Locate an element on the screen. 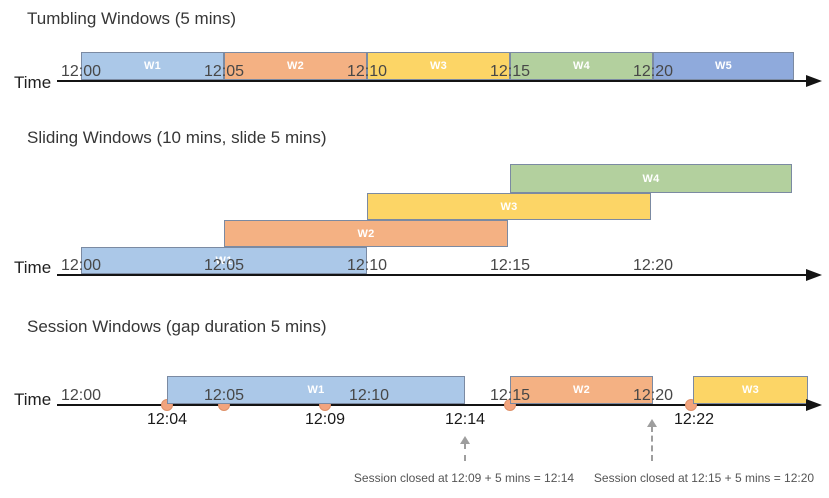 This screenshot has height=498, width=829. session-closed-text: Session closed at 12:15 + 5 mins = 12:20 is located at coordinates (704, 478).